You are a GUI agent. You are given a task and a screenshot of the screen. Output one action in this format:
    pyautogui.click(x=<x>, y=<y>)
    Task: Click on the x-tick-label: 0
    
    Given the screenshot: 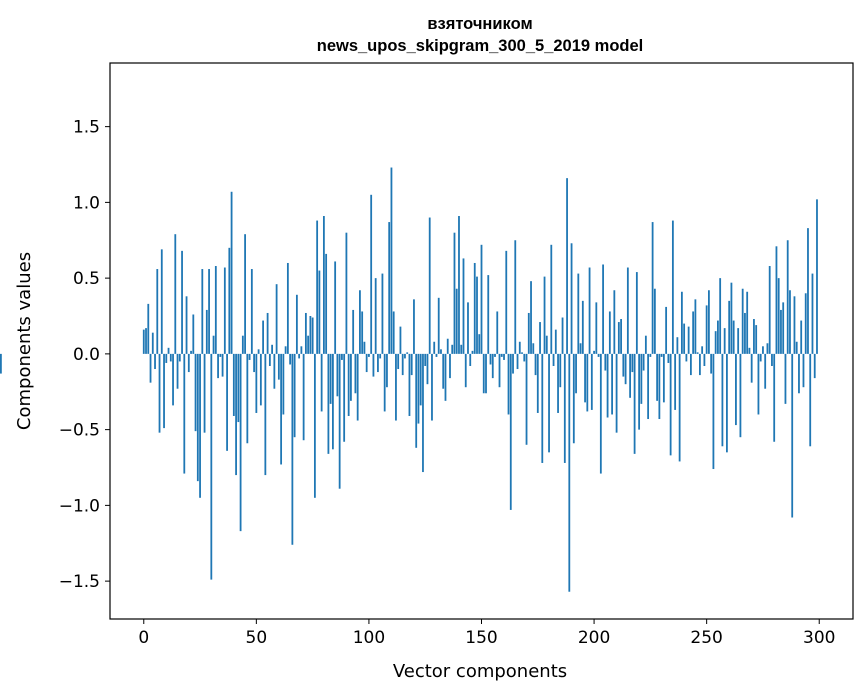 What is the action you would take?
    pyautogui.click(x=143, y=638)
    